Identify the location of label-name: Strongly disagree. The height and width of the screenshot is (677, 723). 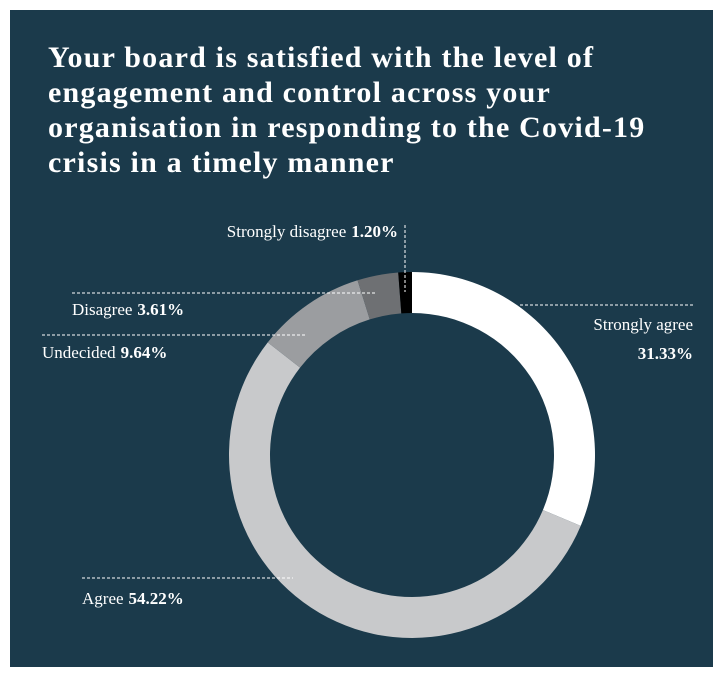
(286, 231).